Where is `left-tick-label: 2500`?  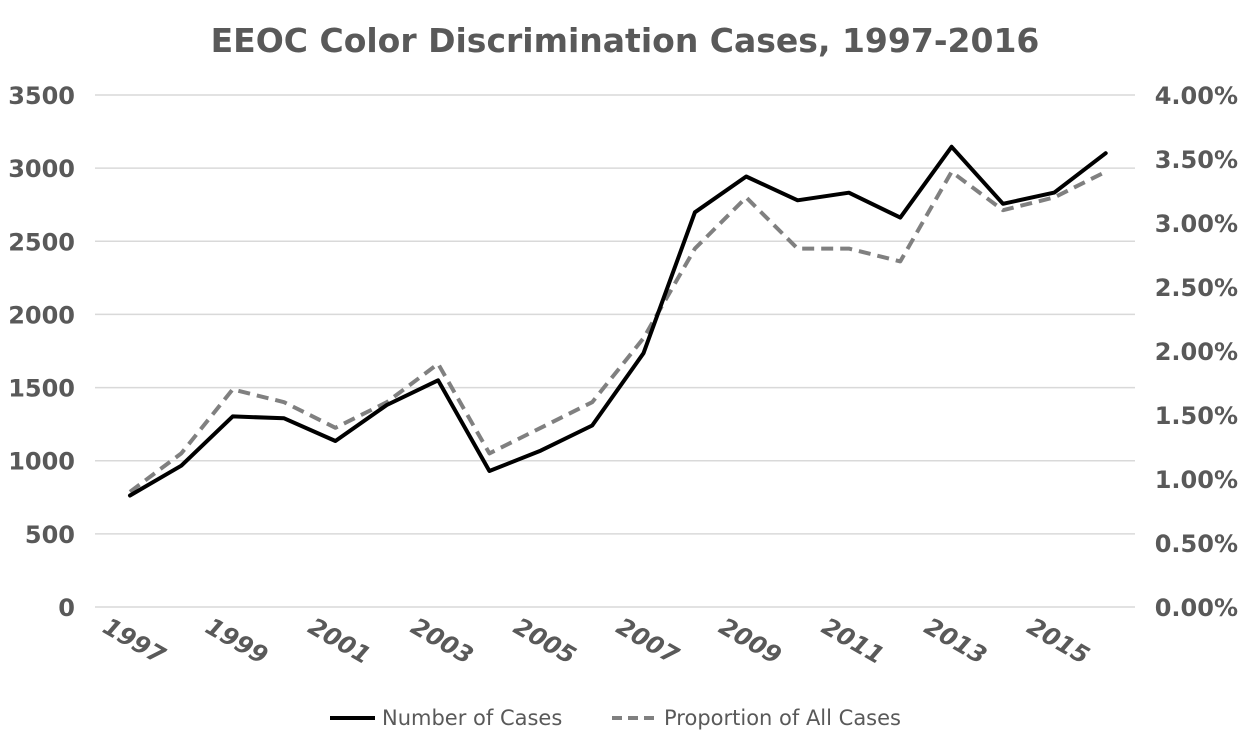 left-tick-label: 2500 is located at coordinates (41, 242).